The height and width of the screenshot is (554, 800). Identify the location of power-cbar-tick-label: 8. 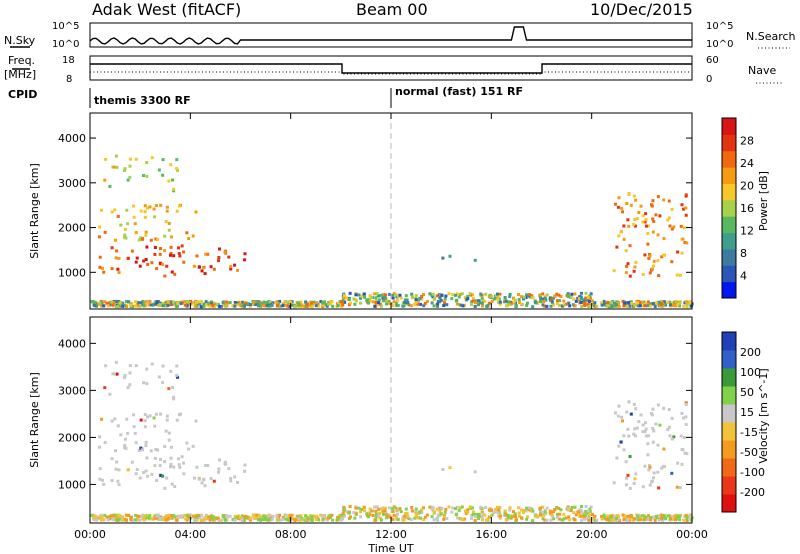
(743, 253).